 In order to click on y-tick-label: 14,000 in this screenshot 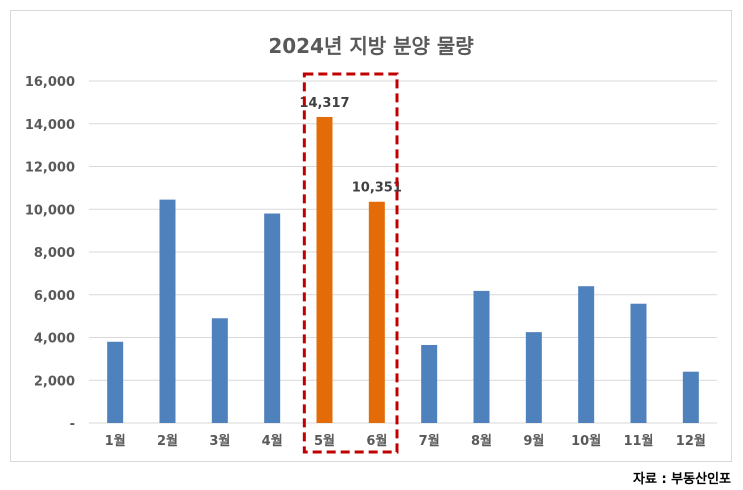, I will do `click(50, 125)`.